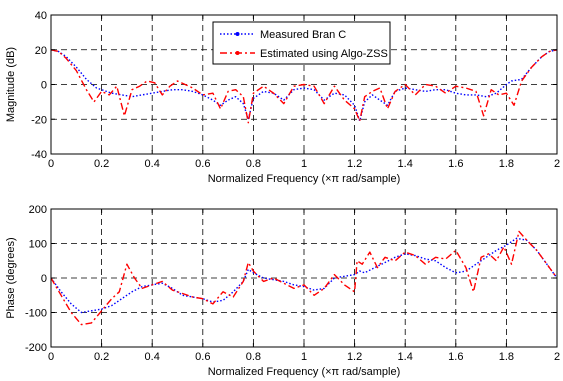  What do you see at coordinates (38, 210) in the screenshot?
I see `y-tick-label: 200` at bounding box center [38, 210].